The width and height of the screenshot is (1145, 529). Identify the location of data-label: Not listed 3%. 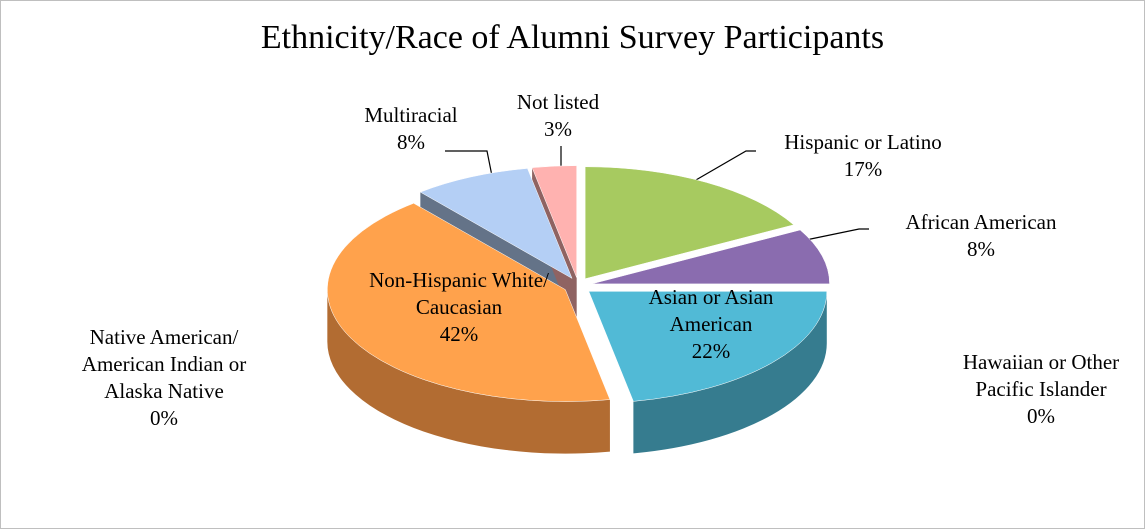
(558, 116).